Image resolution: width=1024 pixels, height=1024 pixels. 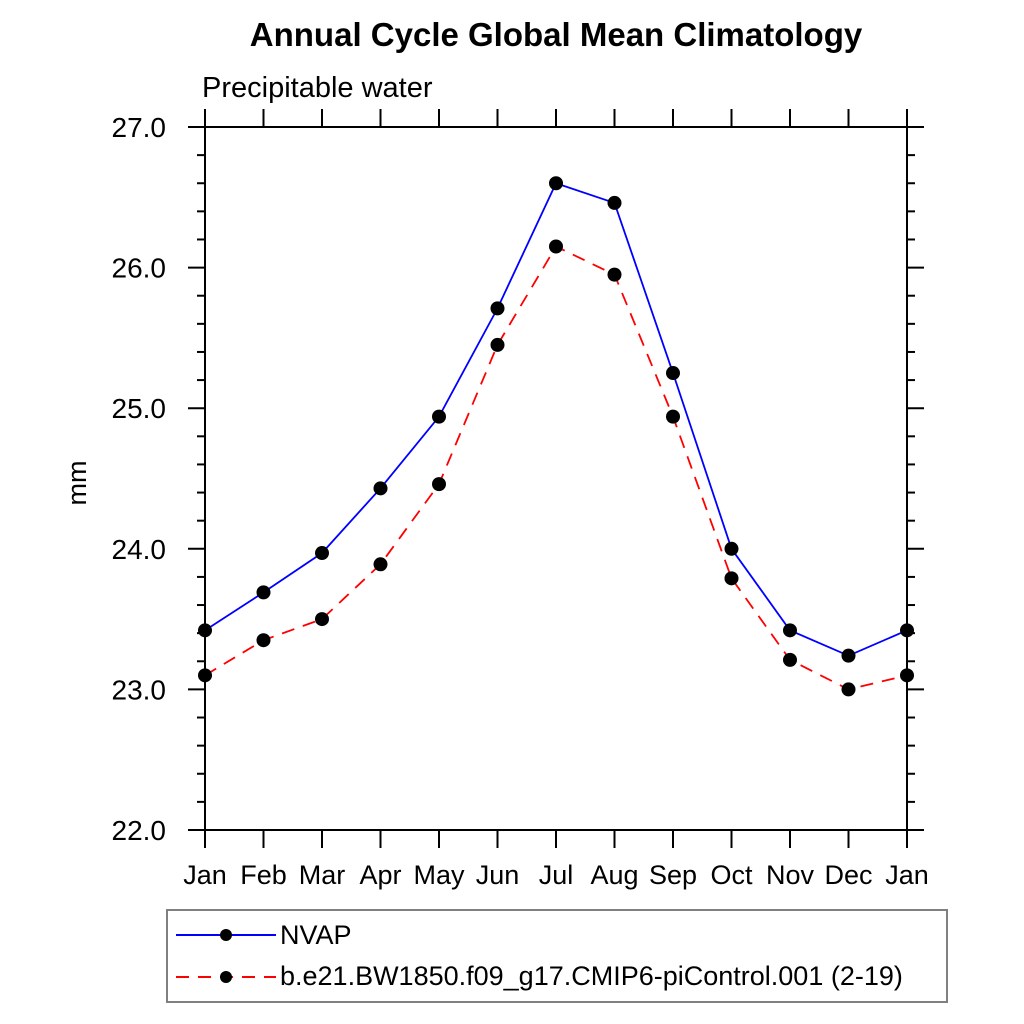 I want to click on x-axis-tick-label: Feb, so click(x=263, y=875).